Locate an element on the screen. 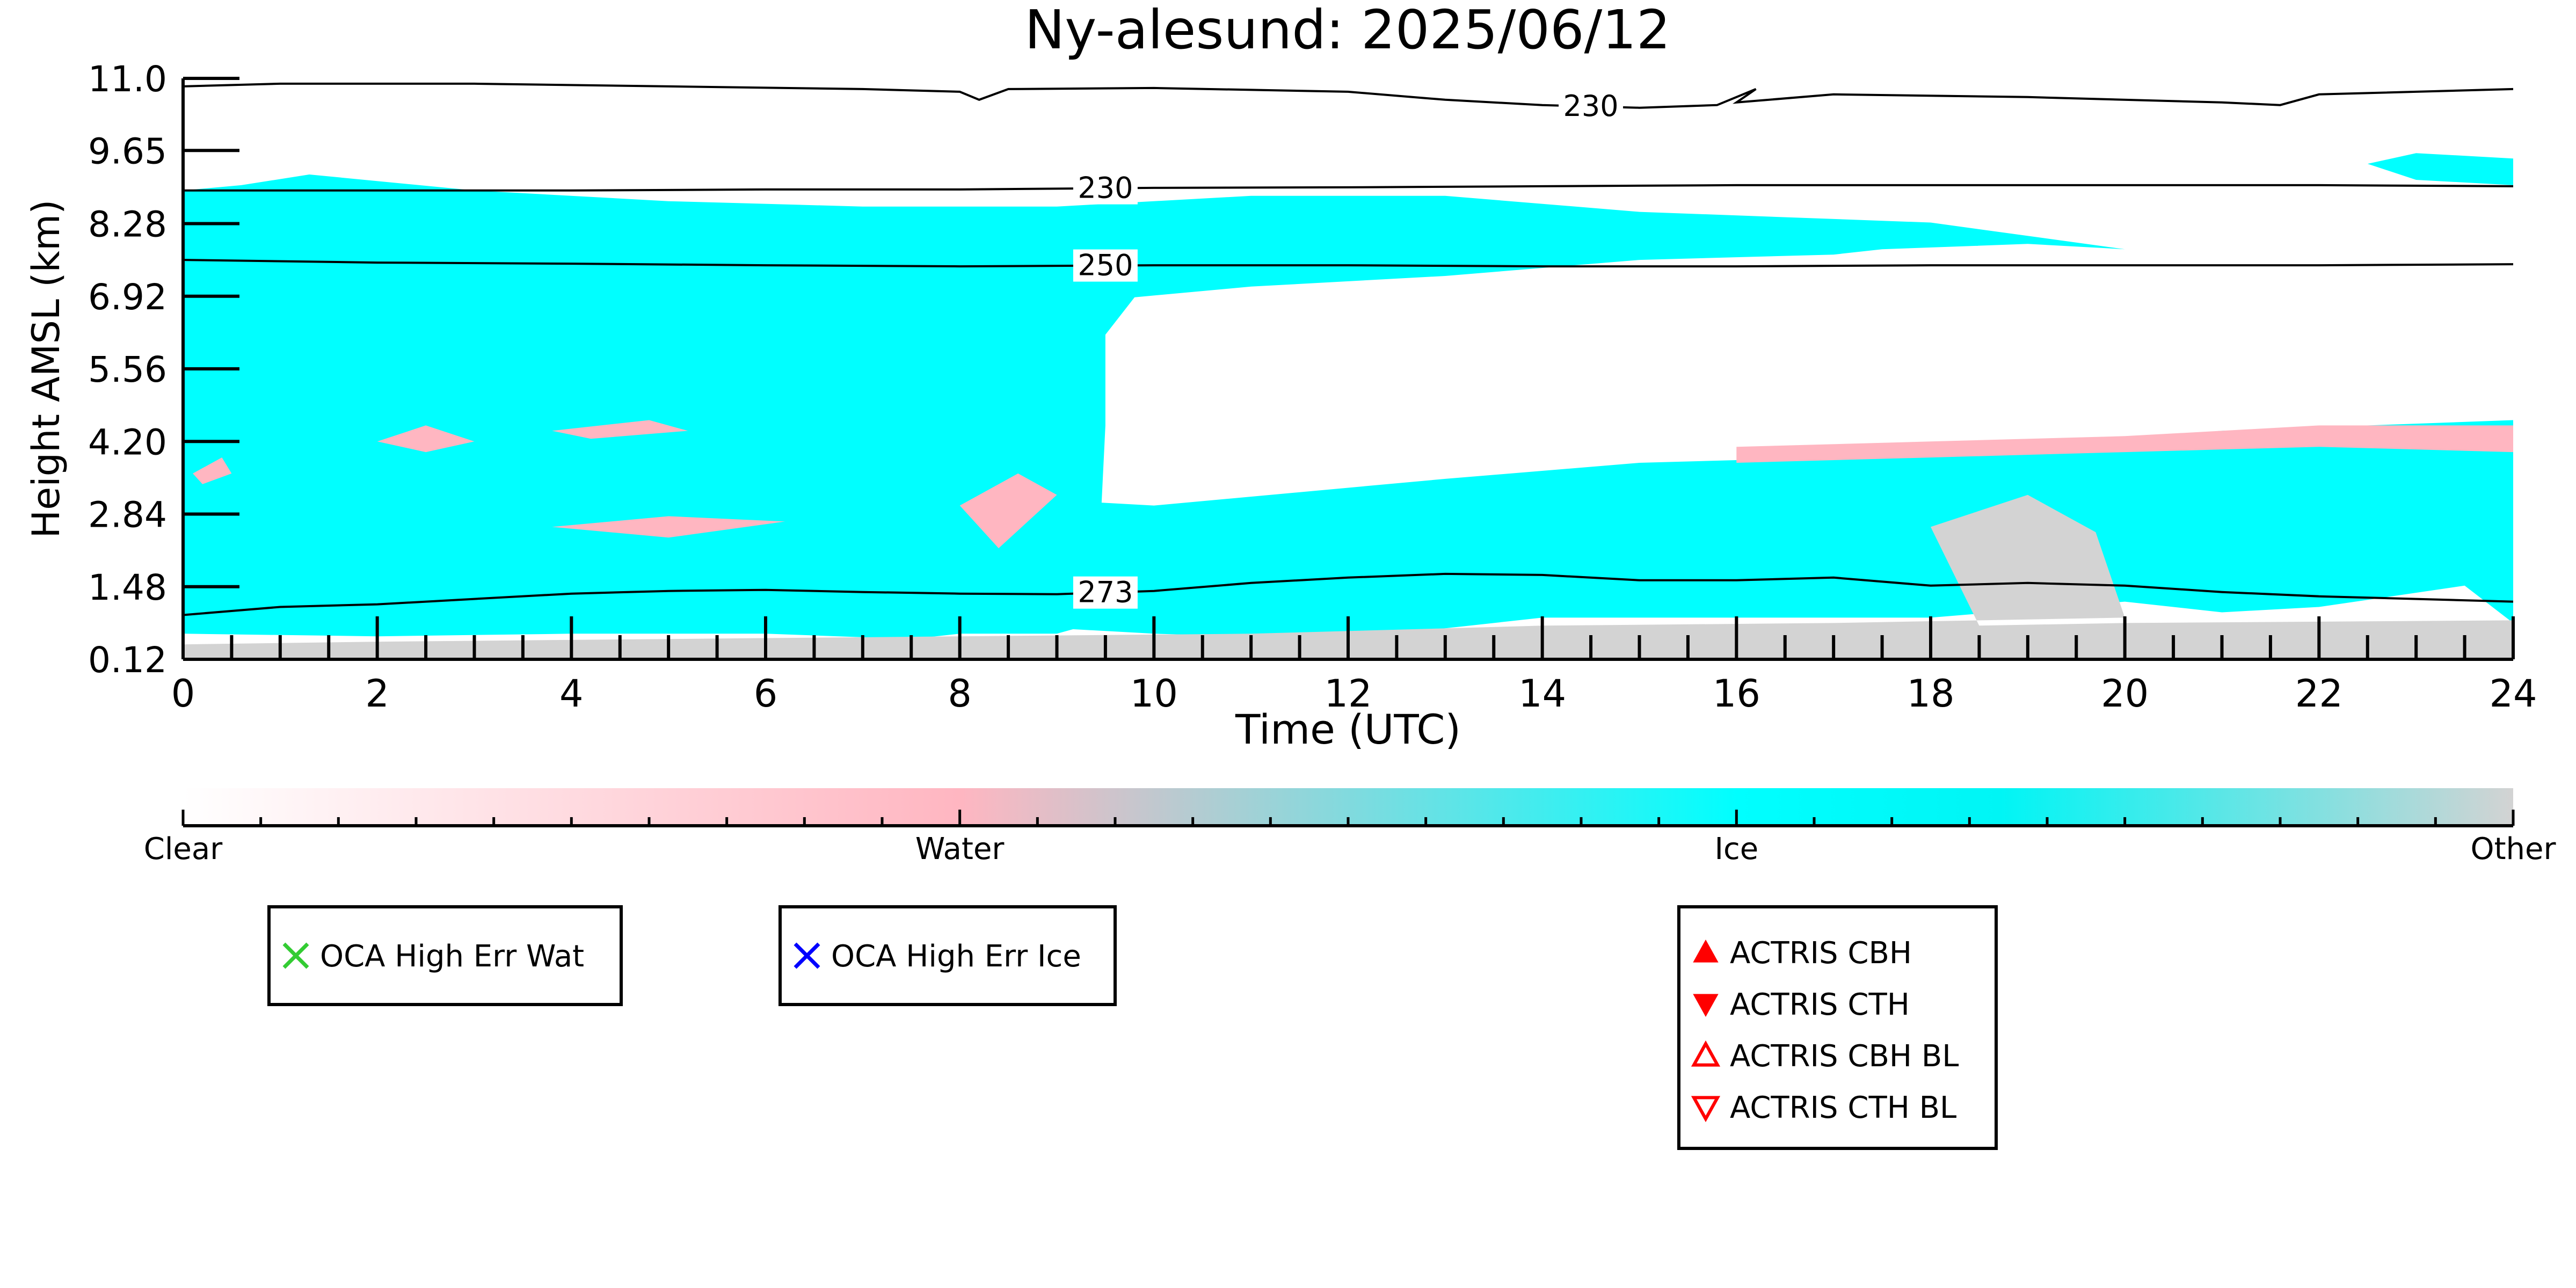 The width and height of the screenshot is (2576, 1288). legend-entry-label: ACTRIS CTH is located at coordinates (1820, 1004).